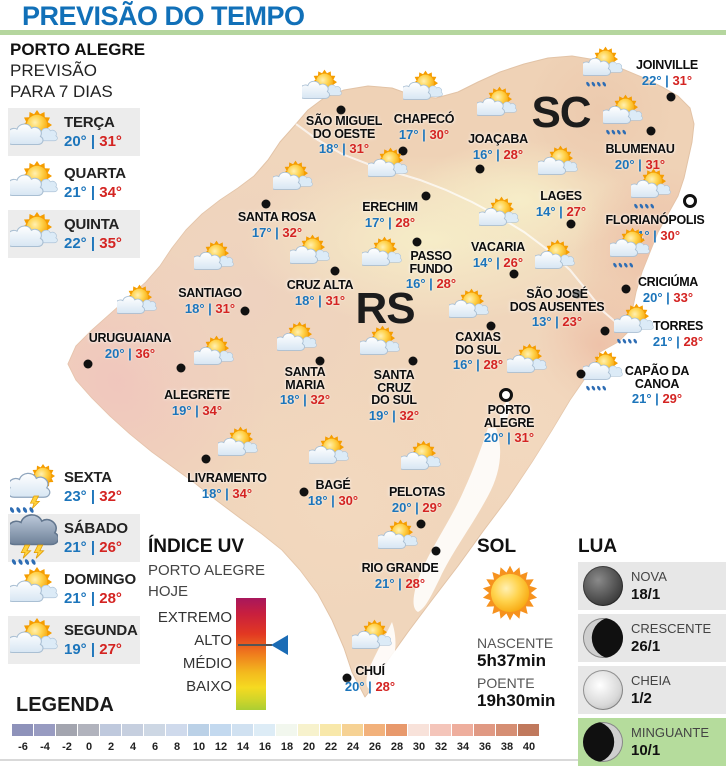 The width and height of the screenshot is (726, 768). What do you see at coordinates (507, 747) in the screenshot?
I see `legend-value: 38` at bounding box center [507, 747].